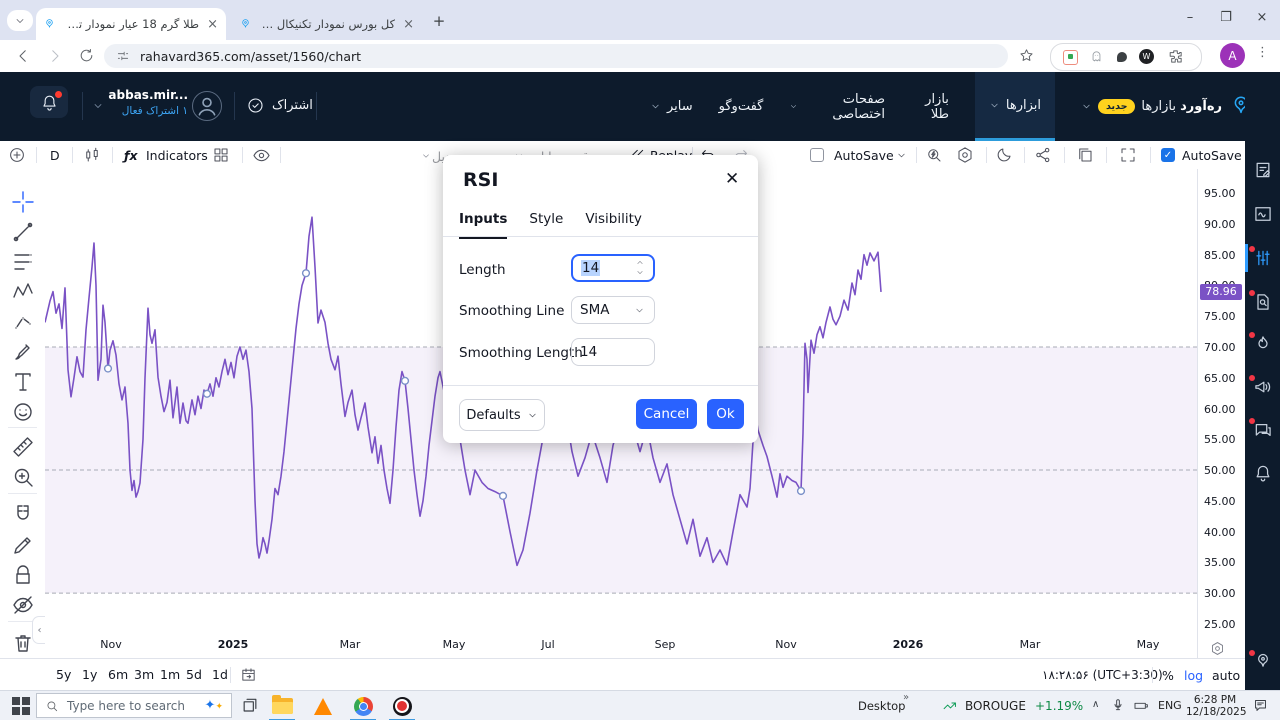  I want to click on crosshair-icon, so click(23, 202).